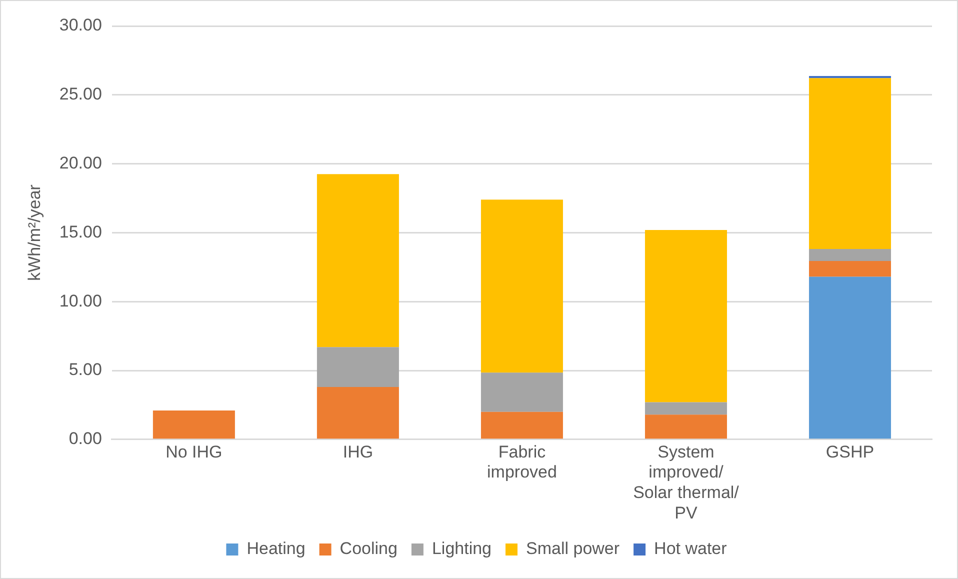  What do you see at coordinates (80, 232) in the screenshot?
I see `y-tick-label: 15.00` at bounding box center [80, 232].